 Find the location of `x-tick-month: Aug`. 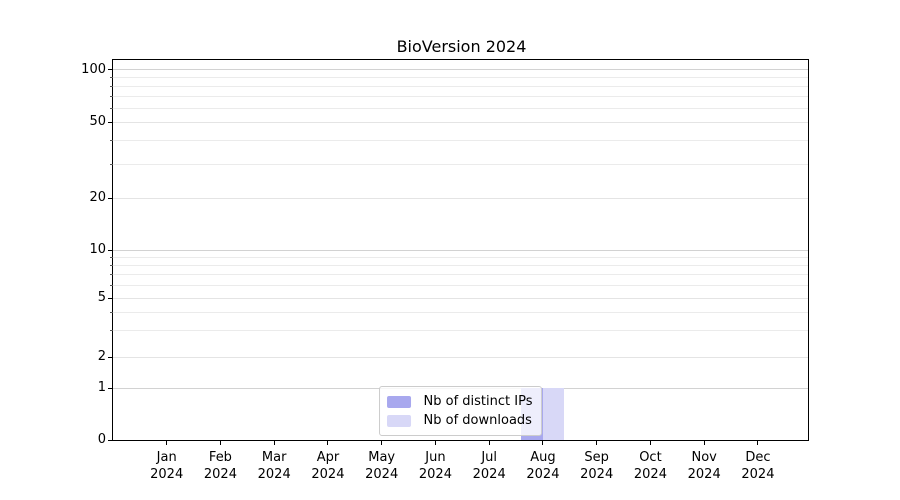

x-tick-month: Aug is located at coordinates (543, 457).